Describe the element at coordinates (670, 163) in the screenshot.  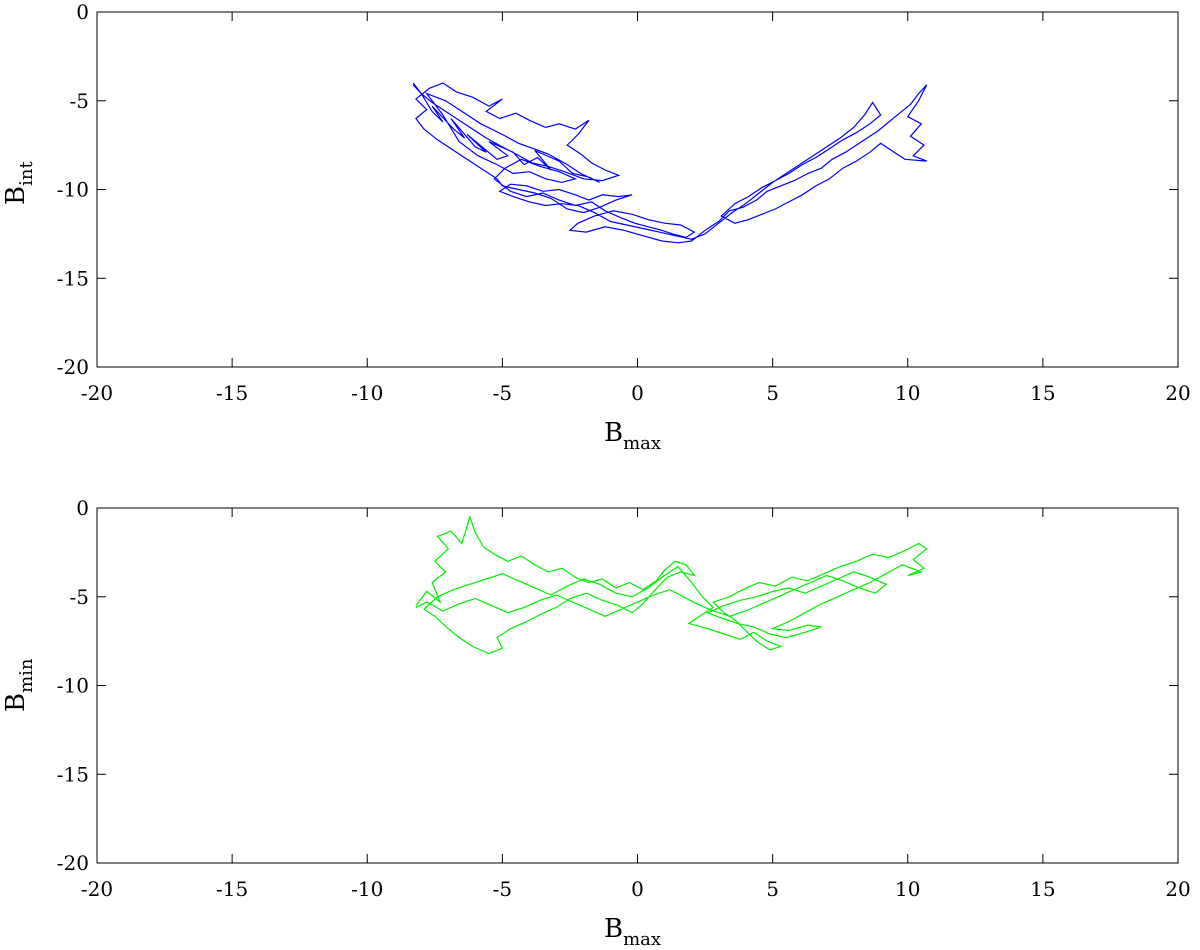
I see `data-trace-bint` at that location.